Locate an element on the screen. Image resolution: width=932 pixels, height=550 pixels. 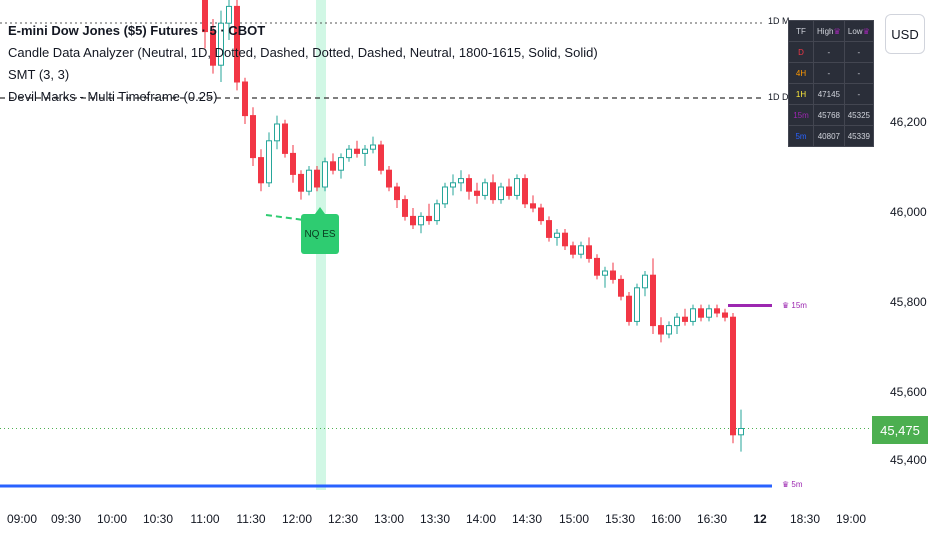
time-tick: 09:30 is located at coordinates (66, 519).